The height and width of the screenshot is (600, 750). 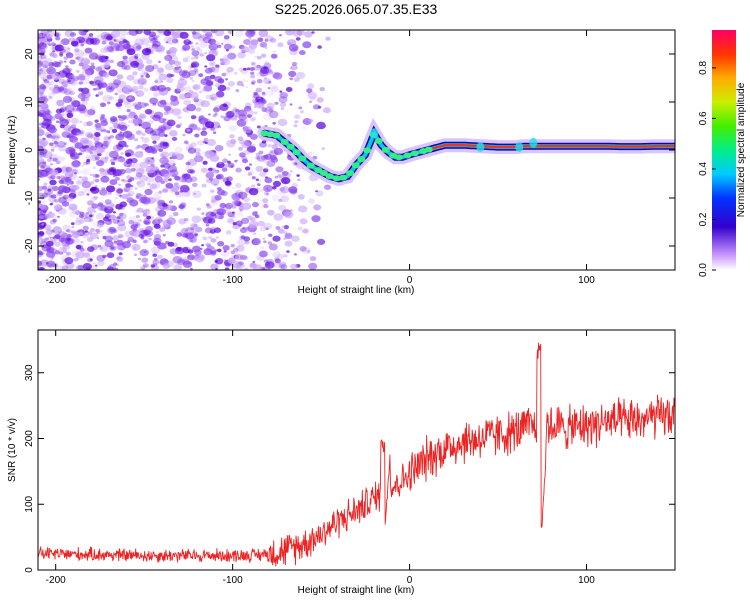 What do you see at coordinates (586, 580) in the screenshot?
I see `x-tick-label: 100` at bounding box center [586, 580].